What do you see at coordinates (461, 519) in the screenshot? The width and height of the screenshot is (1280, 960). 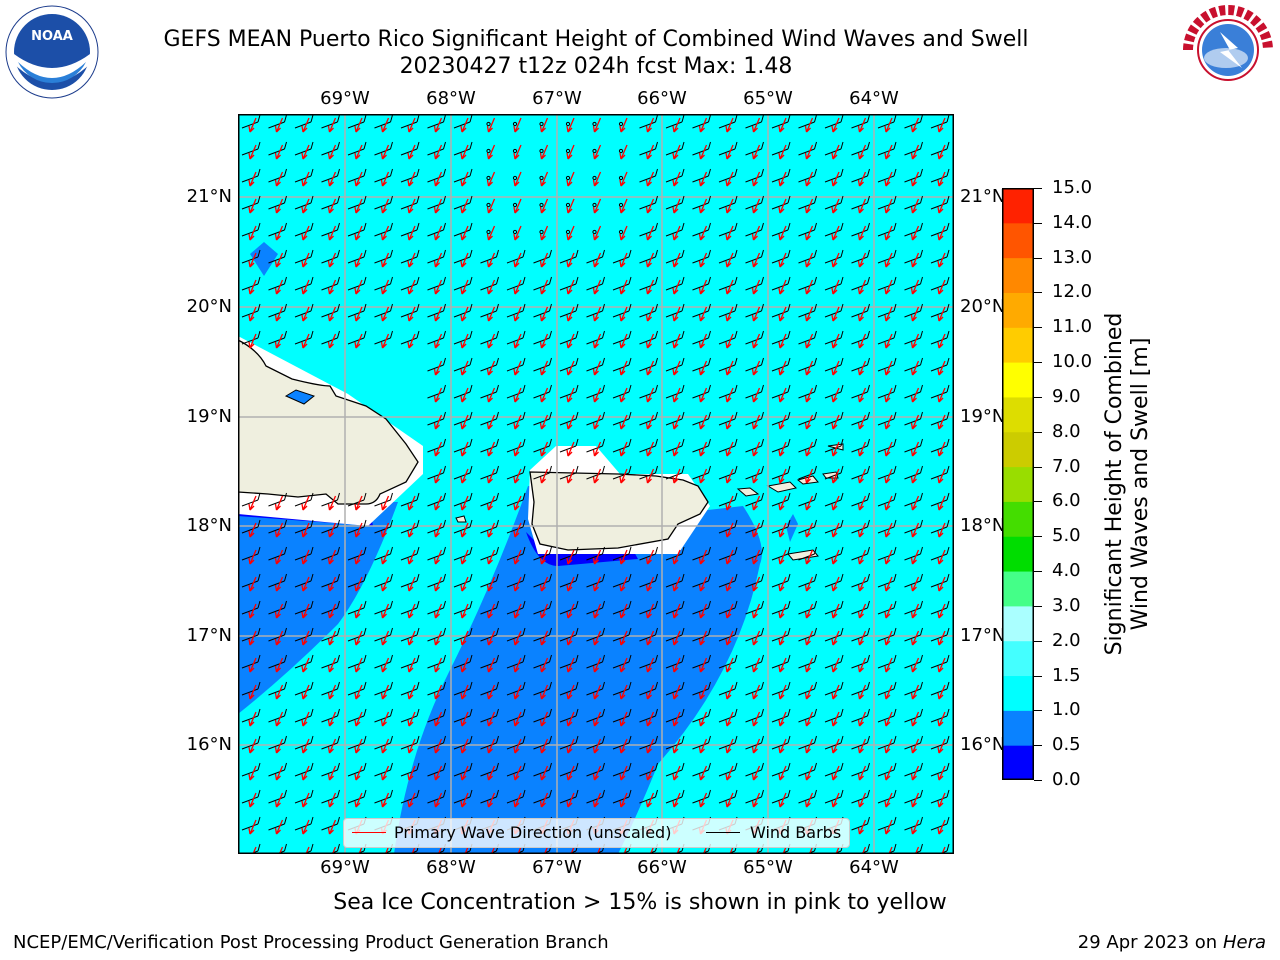 I see `land-mona-island` at bounding box center [461, 519].